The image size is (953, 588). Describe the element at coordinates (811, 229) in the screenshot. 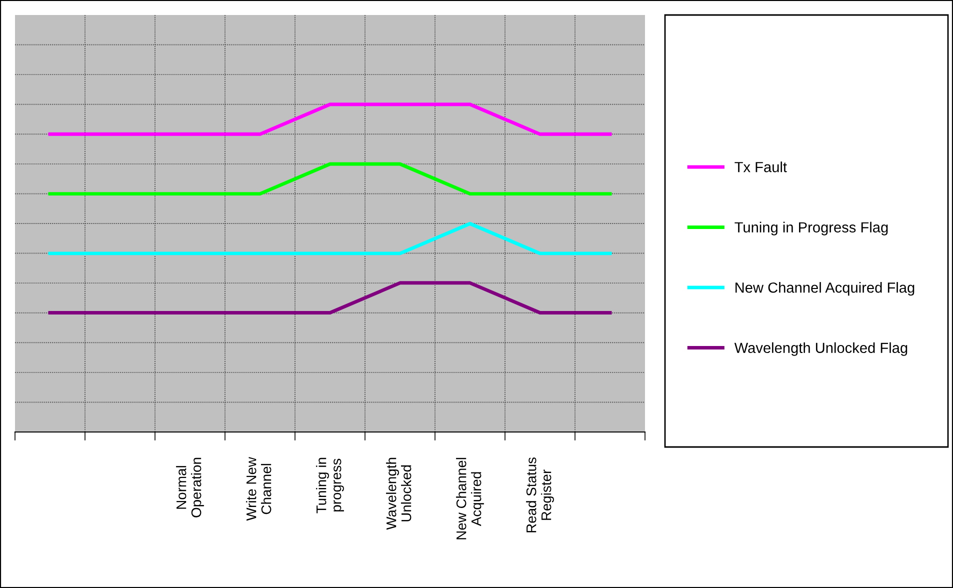

I see `legend-label: Tuning in Progress Flag` at that location.